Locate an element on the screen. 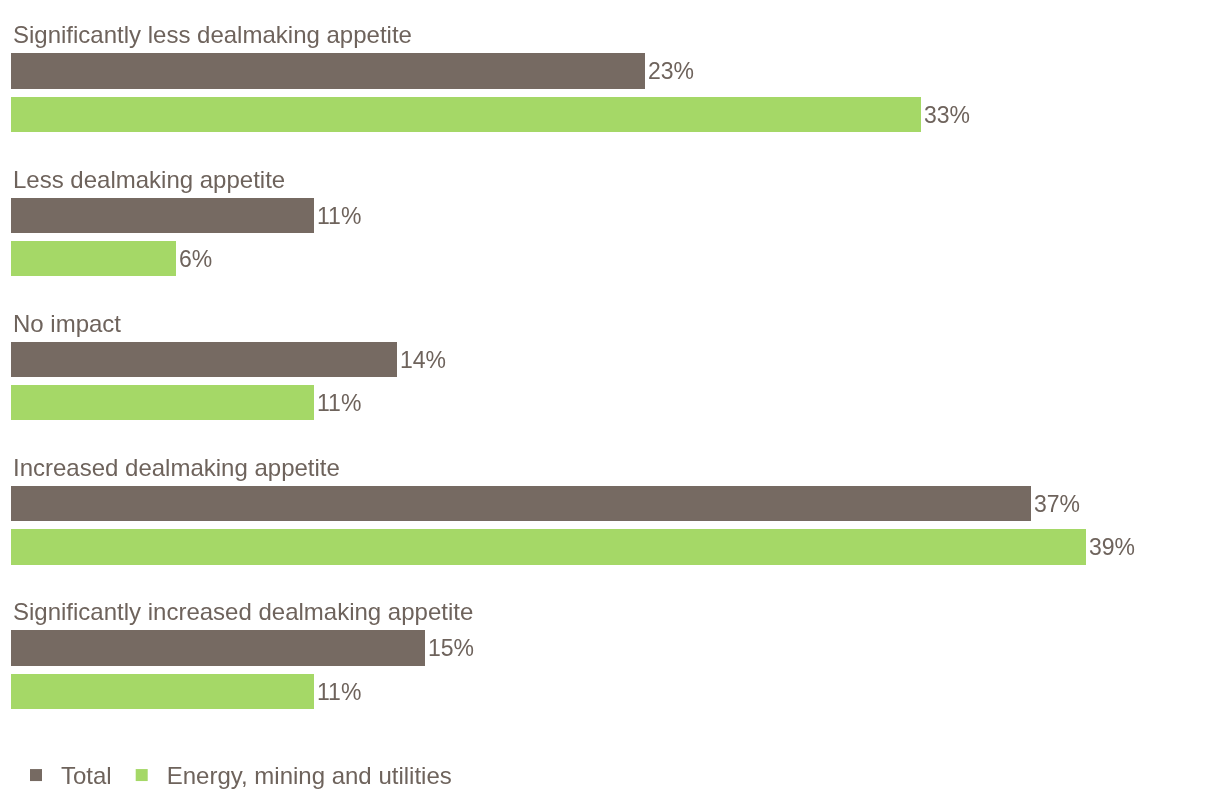  data-label: 14% is located at coordinates (423, 359).